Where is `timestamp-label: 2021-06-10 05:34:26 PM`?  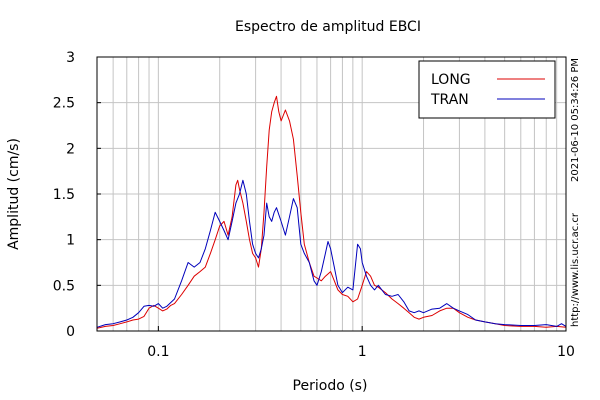
timestamp-label: 2021-06-10 05:34:26 PM is located at coordinates (575, 120).